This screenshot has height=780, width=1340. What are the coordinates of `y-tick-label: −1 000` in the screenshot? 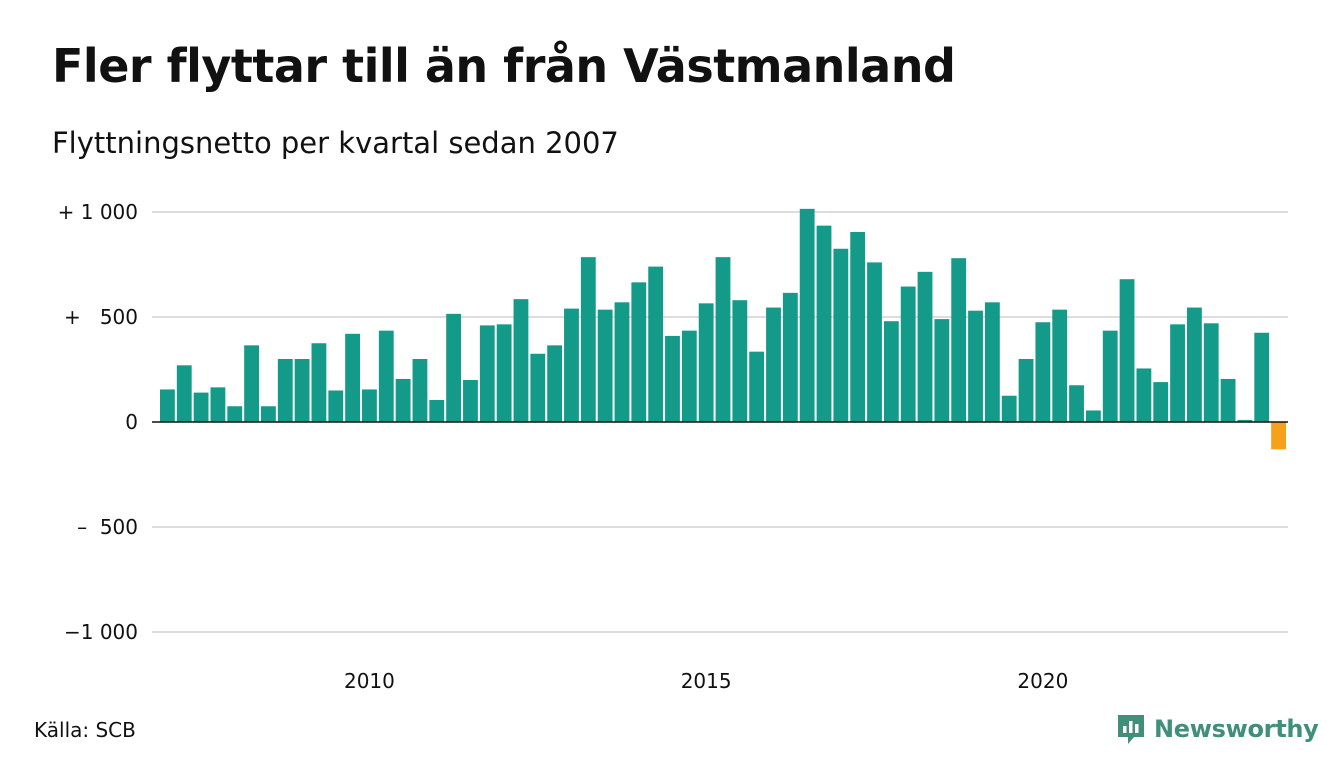 It's located at (101, 632).